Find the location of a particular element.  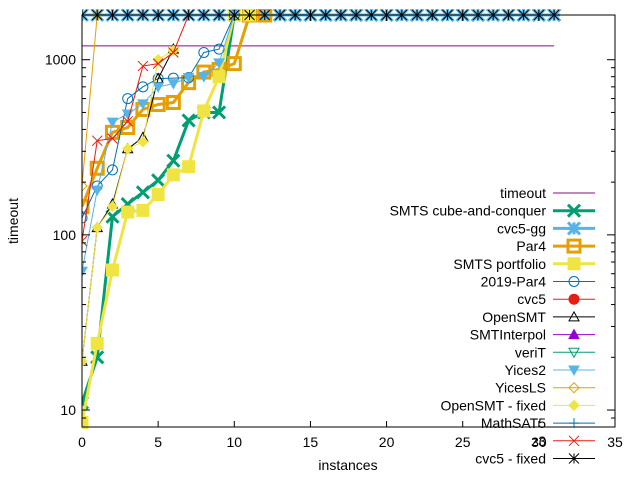

legend-label: YicesLS is located at coordinates (520, 388).